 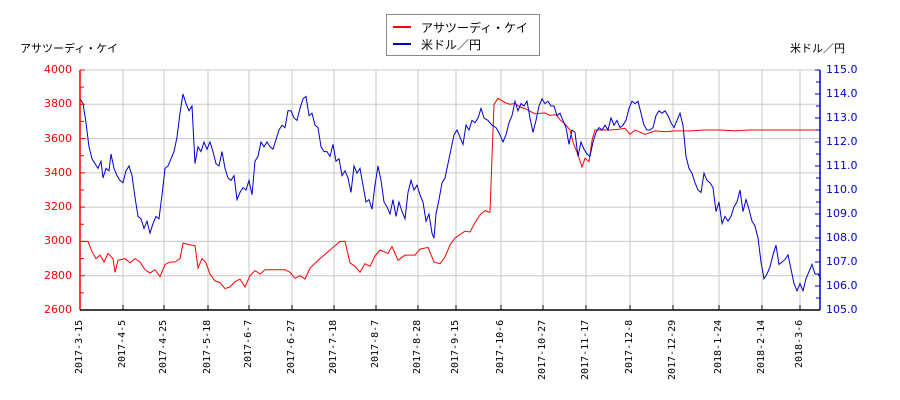 I want to click on legend-label-adk: アサツーディ・ケイ, so click(x=474, y=27).